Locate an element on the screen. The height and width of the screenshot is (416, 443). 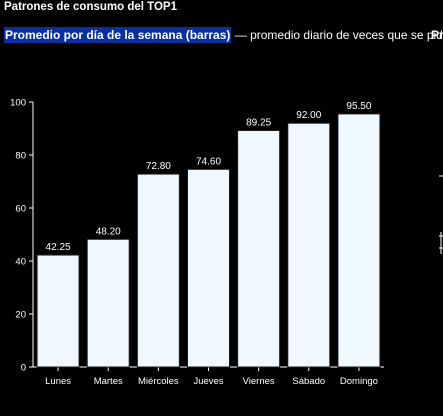
bar-data-label: 48.20 is located at coordinates (108, 231).